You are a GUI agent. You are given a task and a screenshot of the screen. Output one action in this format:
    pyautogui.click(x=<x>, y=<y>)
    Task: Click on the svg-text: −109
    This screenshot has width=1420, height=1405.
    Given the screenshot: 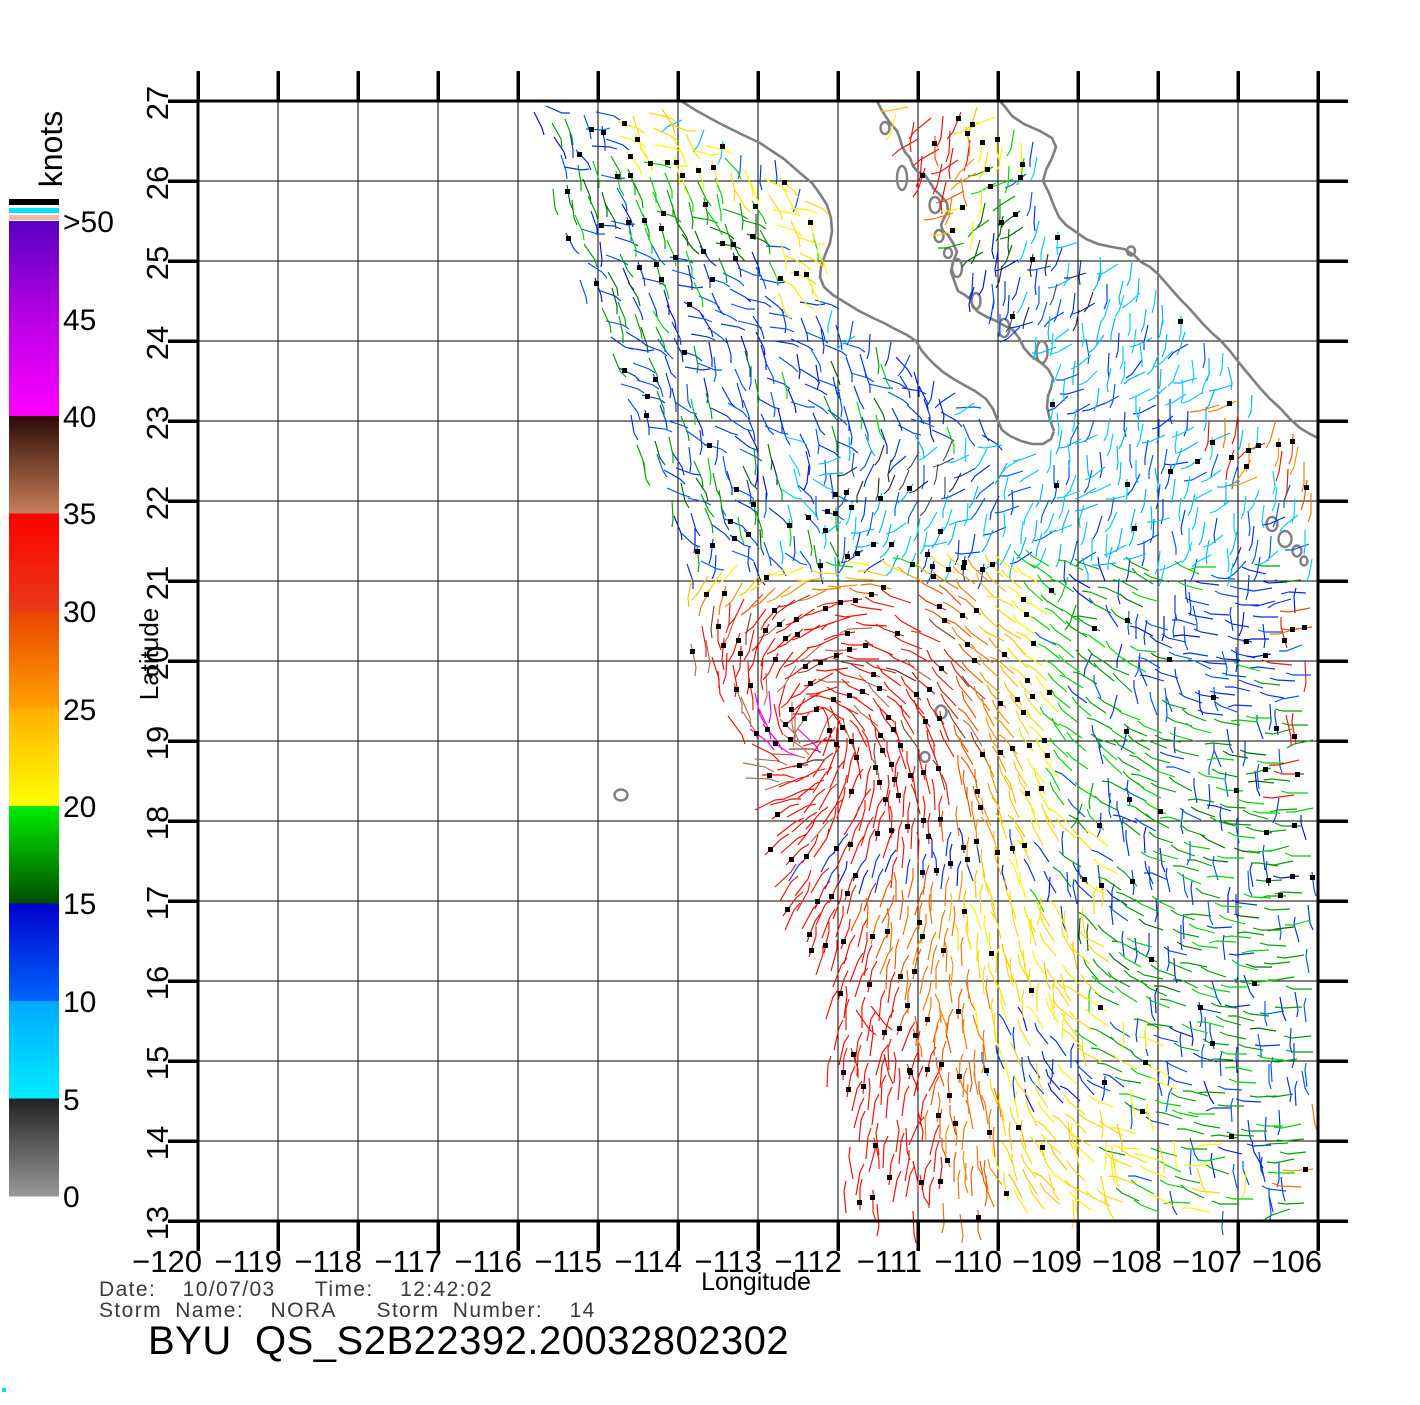 What is the action you would take?
    pyautogui.click(x=1047, y=1261)
    